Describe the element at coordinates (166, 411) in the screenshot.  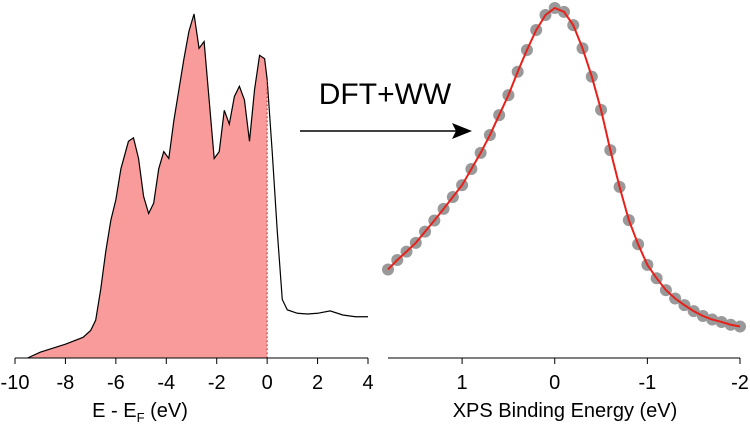
I see `x-axis-label-unit: (eV)` at that location.